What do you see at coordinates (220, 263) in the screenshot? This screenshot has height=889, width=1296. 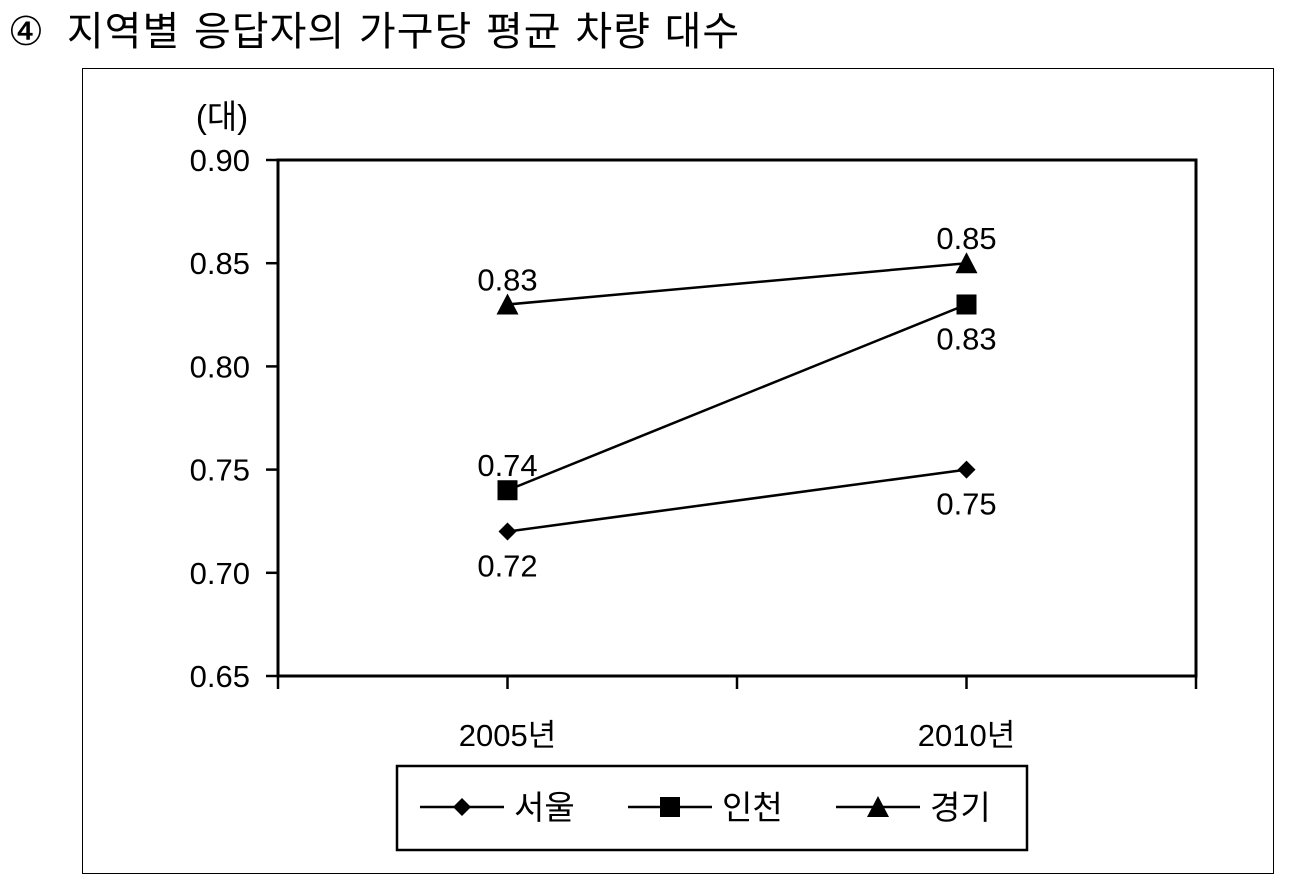 I see `y-tick-label: 0.85` at bounding box center [220, 263].